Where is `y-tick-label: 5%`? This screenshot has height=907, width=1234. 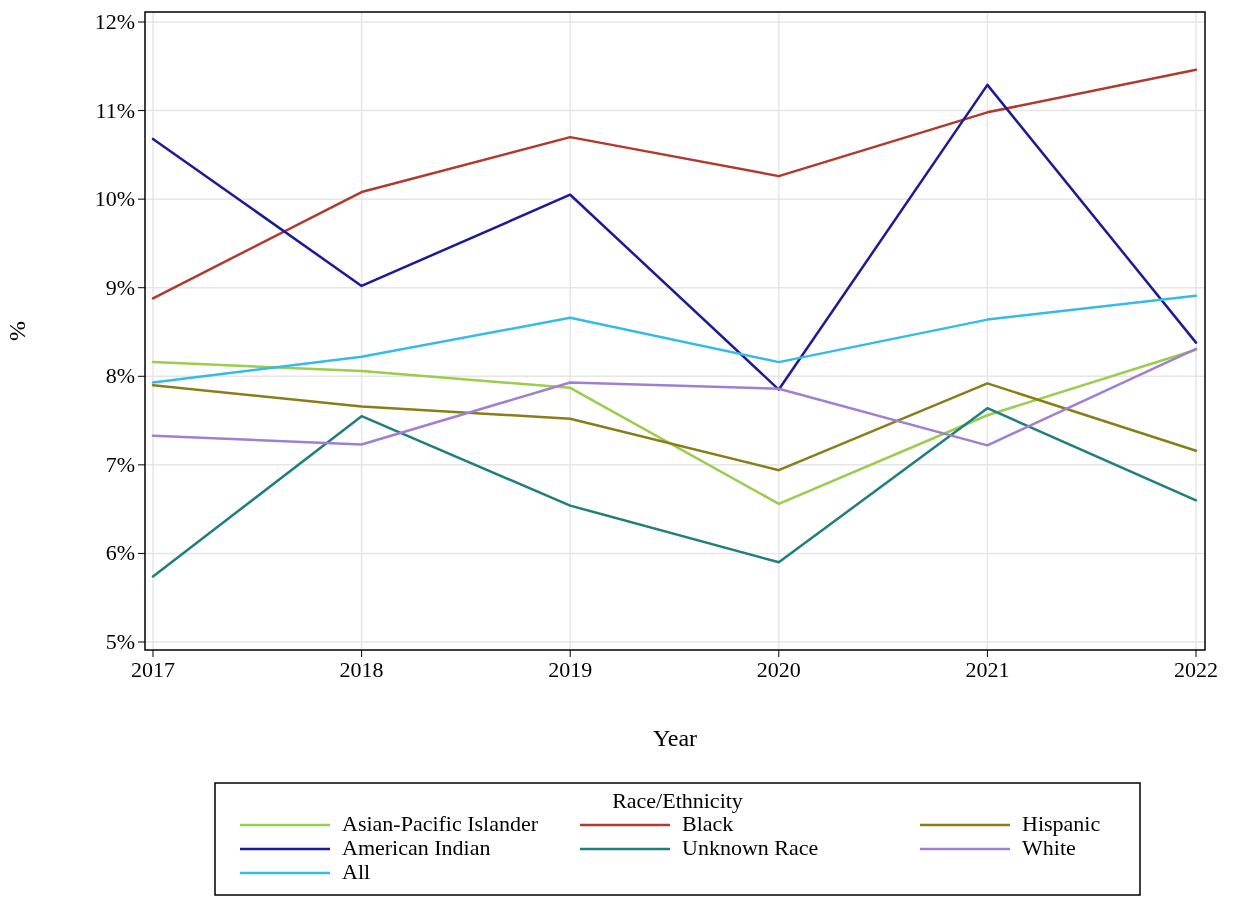 y-tick-label: 5% is located at coordinates (120, 641).